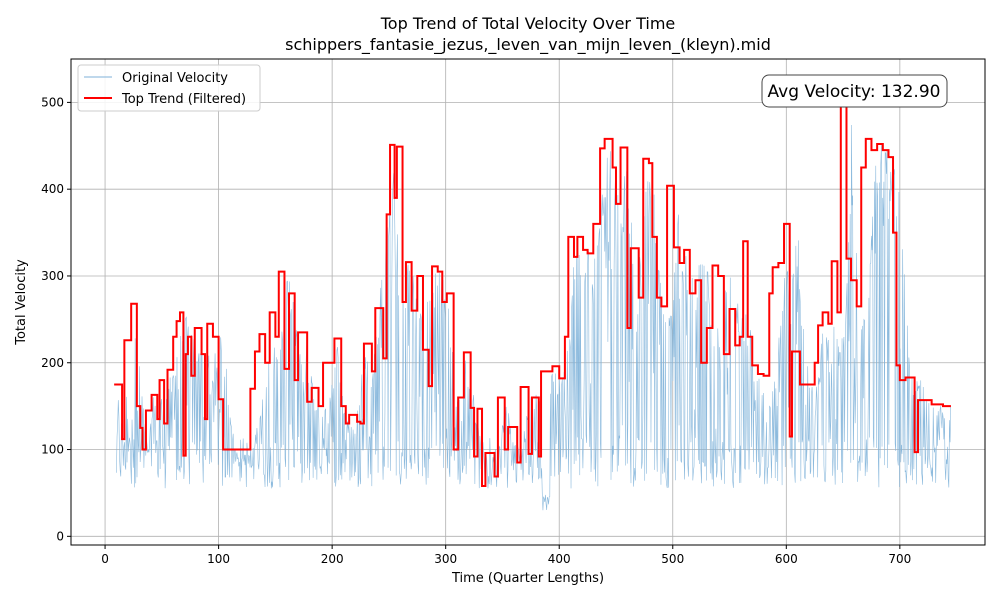 This screenshot has width=1000, height=600. Describe the element at coordinates (527, 578) in the screenshot. I see `x-axis-label: Time (Quarter Lengths)` at that location.